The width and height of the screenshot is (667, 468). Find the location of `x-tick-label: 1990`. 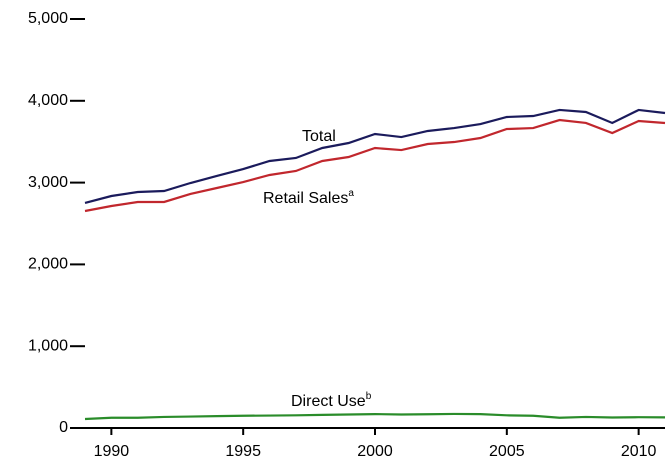

x-tick-label: 1990 is located at coordinates (112, 451).